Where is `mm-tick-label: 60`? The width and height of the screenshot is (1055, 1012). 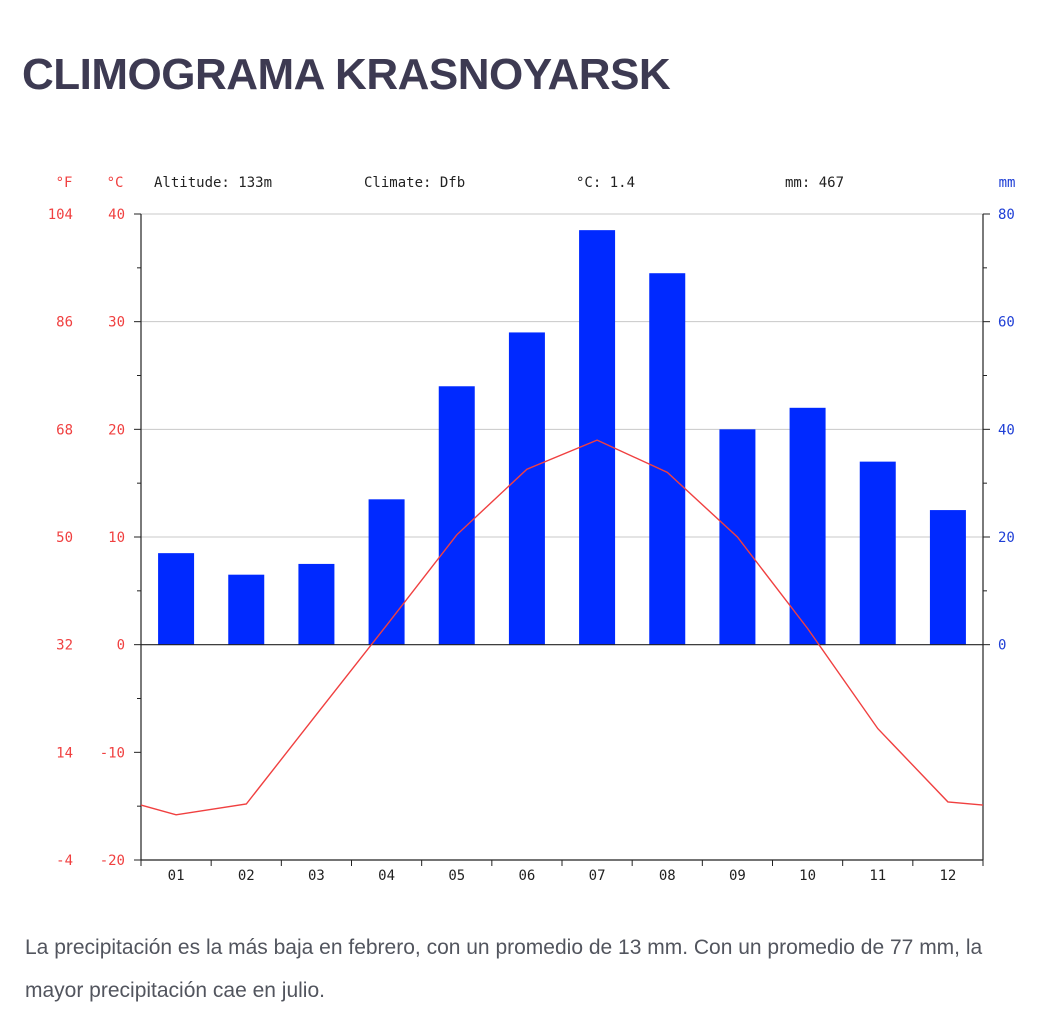
mm-tick-label: 60 is located at coordinates (1006, 323).